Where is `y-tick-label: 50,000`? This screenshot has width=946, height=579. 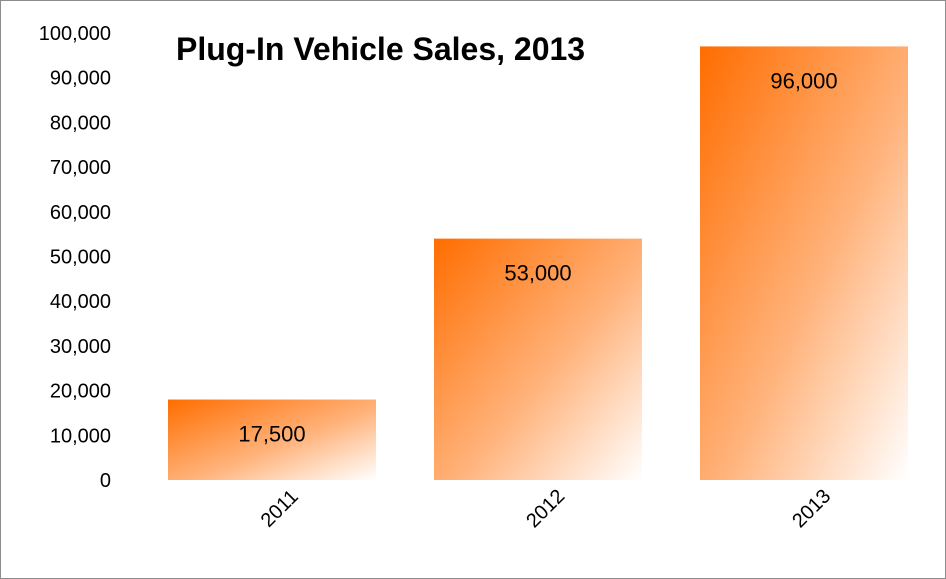
y-tick-label: 50,000 is located at coordinates (80, 258).